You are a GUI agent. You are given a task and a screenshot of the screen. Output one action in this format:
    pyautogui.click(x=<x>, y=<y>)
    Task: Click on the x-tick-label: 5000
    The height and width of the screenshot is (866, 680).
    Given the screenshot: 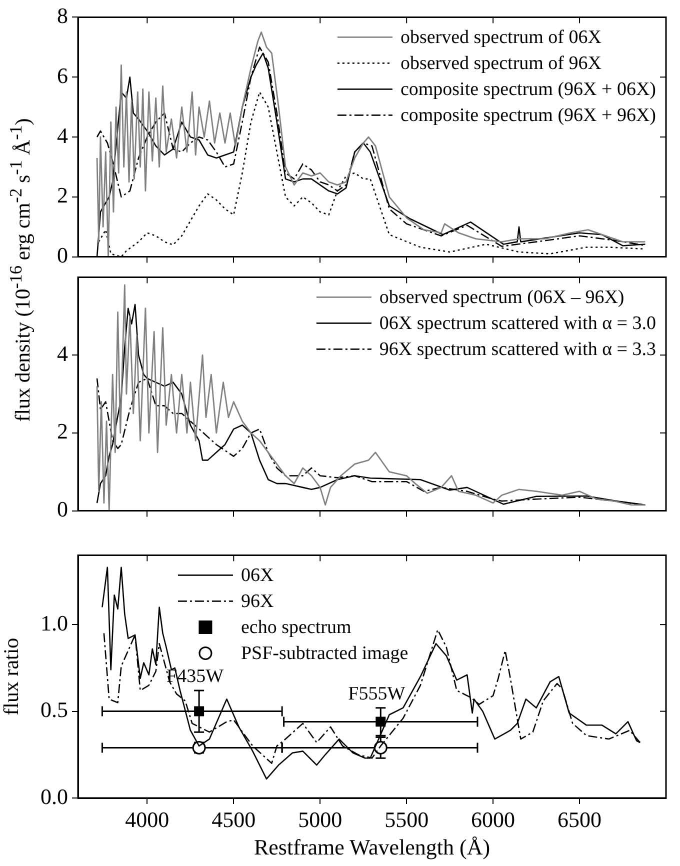 What is the action you would take?
    pyautogui.click(x=320, y=819)
    